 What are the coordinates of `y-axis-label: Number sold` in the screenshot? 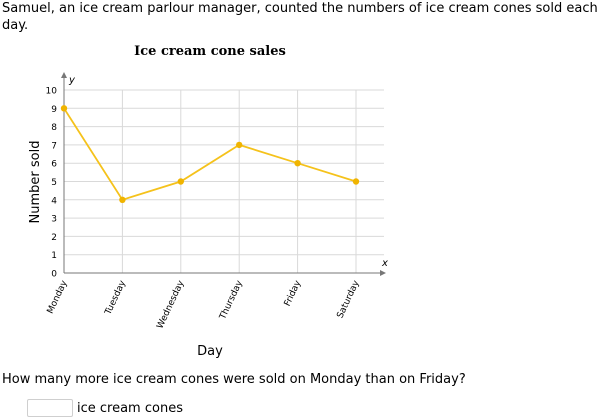 It's located at (35, 182).